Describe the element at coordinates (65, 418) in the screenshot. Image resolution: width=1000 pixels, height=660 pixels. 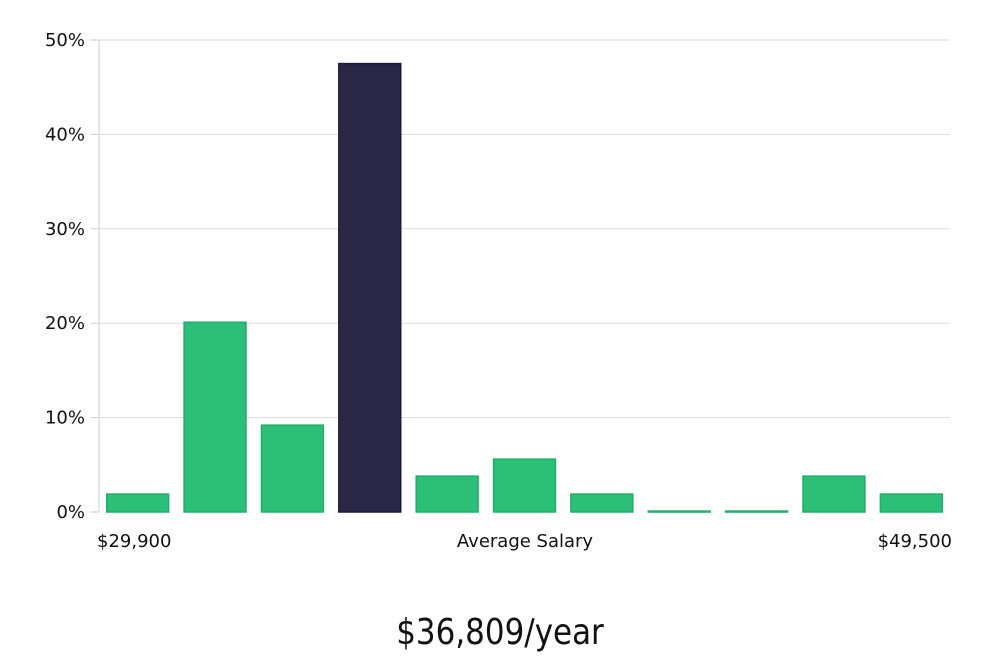
I see `y-tick-label: 10%` at that location.